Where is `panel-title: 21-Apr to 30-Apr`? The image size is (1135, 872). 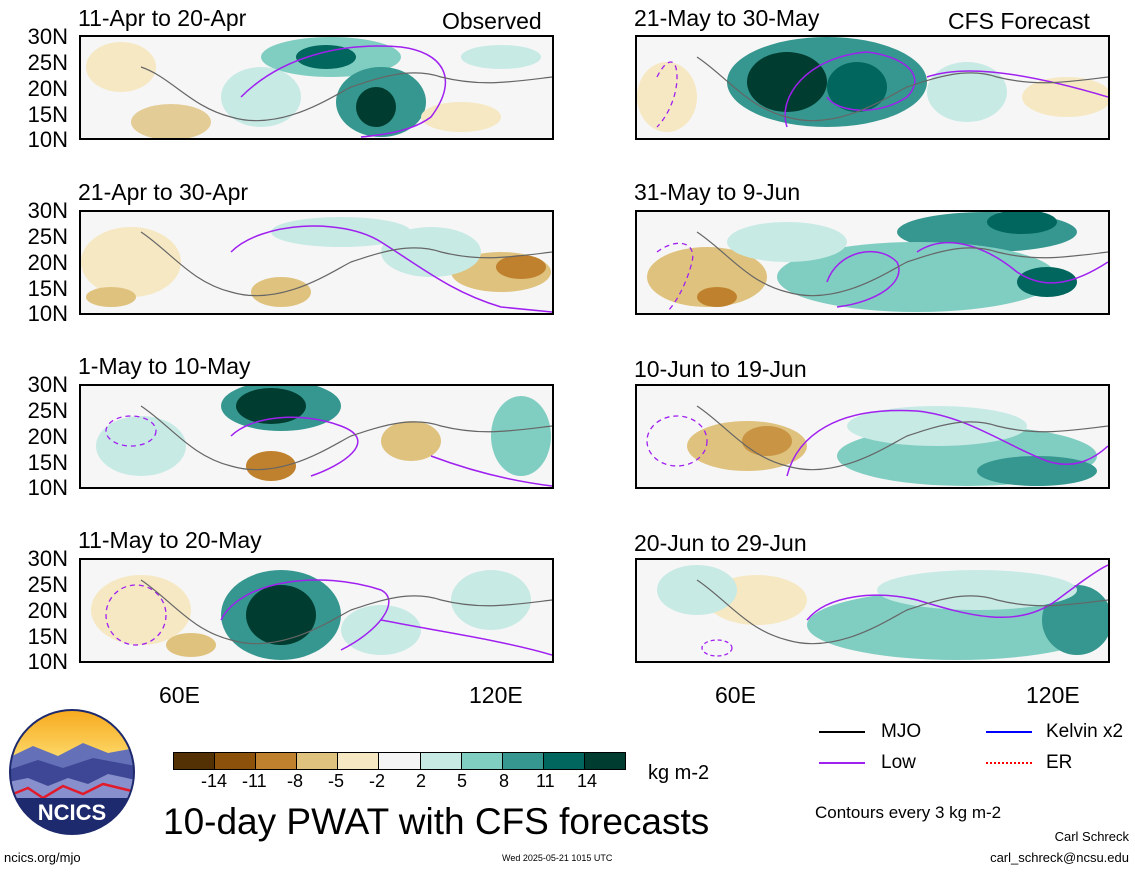
panel-title: 21-Apr to 30-Apr is located at coordinates (163, 192).